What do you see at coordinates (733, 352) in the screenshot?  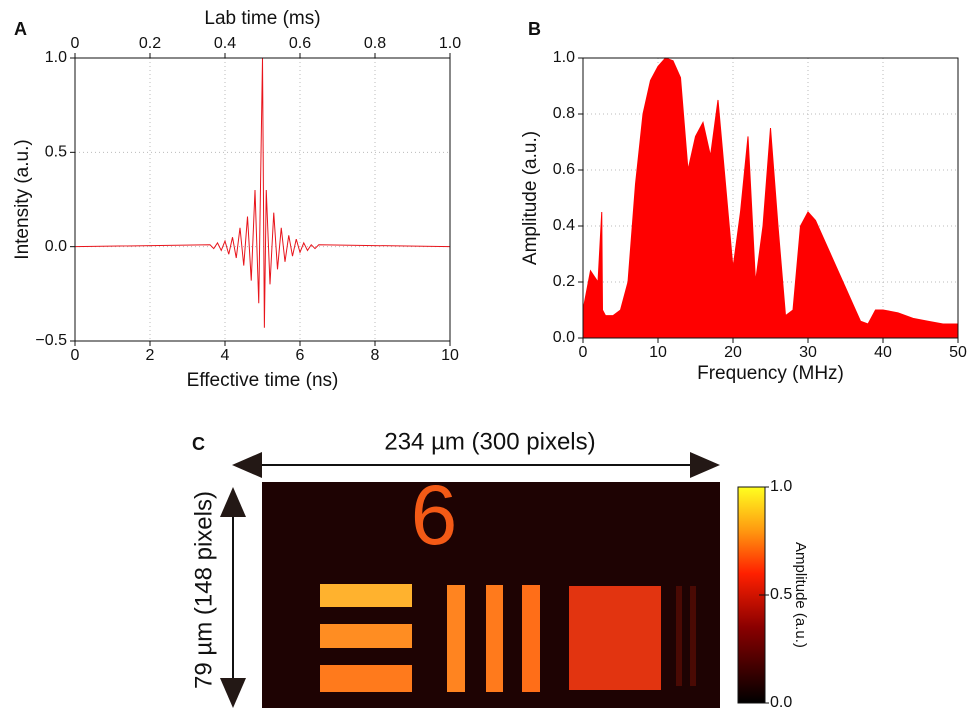 I see `x-tick-label: 20` at bounding box center [733, 352].